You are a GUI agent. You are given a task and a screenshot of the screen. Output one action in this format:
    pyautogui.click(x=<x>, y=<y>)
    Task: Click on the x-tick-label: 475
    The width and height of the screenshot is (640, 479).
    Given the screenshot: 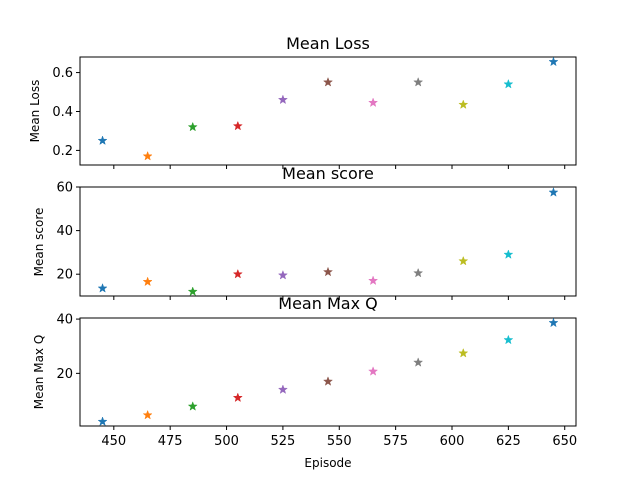 What is the action you would take?
    pyautogui.click(x=170, y=441)
    